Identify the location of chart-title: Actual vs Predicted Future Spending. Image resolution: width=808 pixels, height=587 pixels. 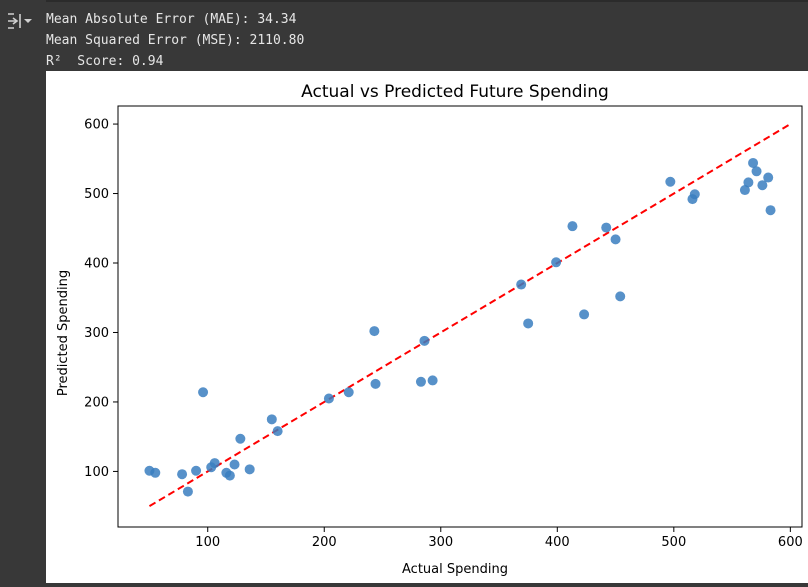
(455, 92).